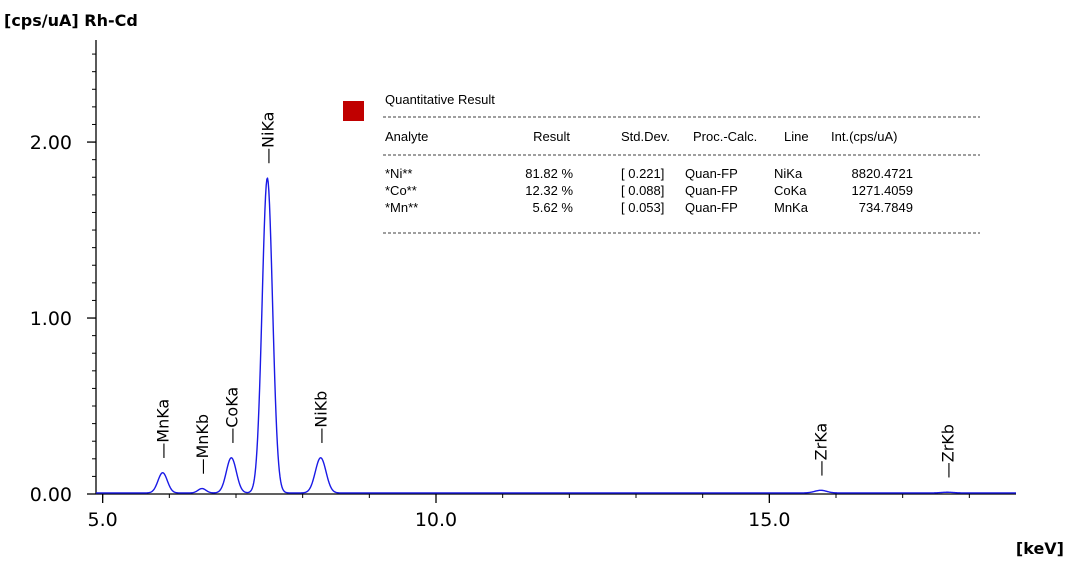 The height and width of the screenshot is (566, 1072). Describe the element at coordinates (231, 415) in the screenshot. I see `peak-label-coka: —CoKa` at that location.